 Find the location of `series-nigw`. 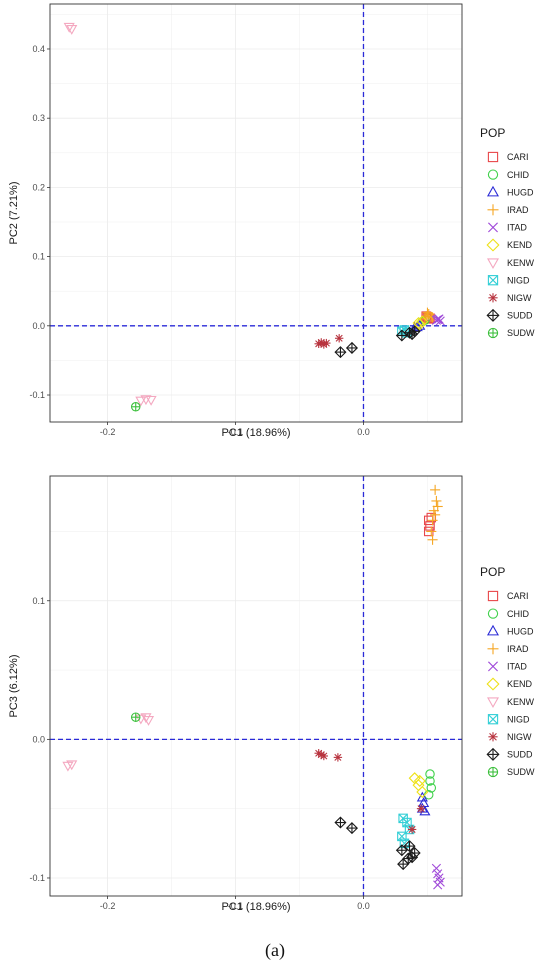

series-nigw is located at coordinates (370, 791).